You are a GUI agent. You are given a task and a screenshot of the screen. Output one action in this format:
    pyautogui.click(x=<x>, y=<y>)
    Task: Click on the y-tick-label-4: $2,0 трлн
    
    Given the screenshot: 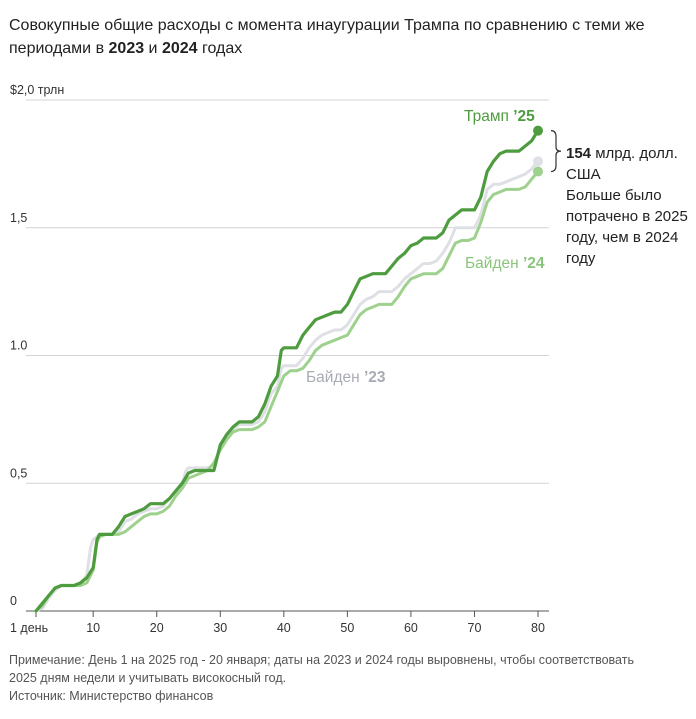 What is the action you would take?
    pyautogui.click(x=37, y=90)
    